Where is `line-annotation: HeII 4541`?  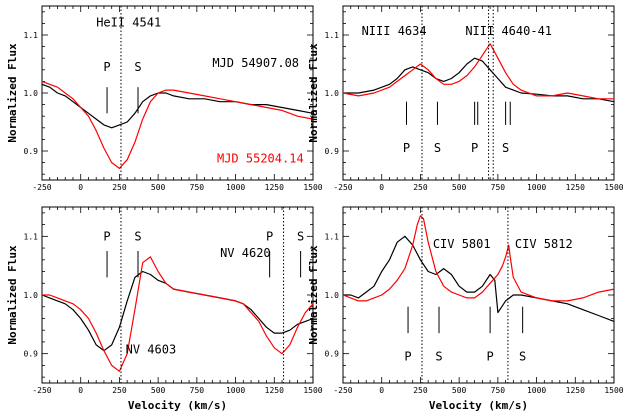
line-annotation: HeII 4541 is located at coordinates (128, 22).